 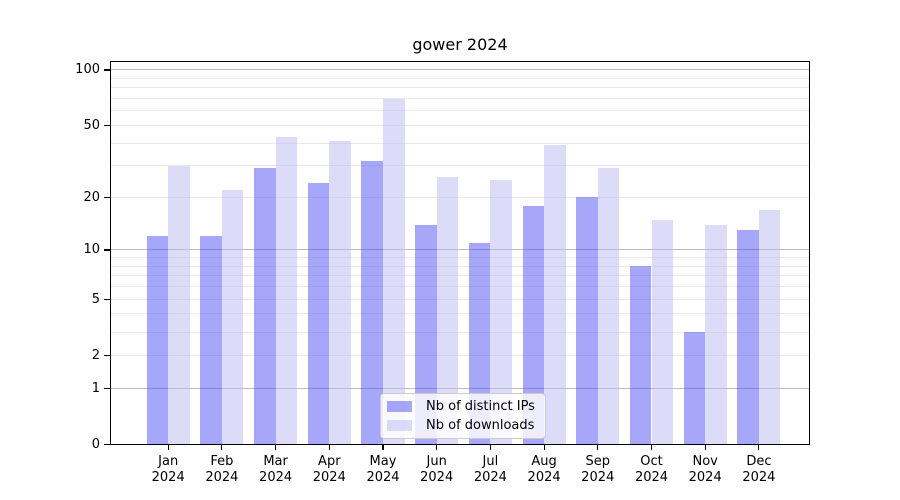 I want to click on x-tick-label: Jan 2024, so click(x=168, y=470).